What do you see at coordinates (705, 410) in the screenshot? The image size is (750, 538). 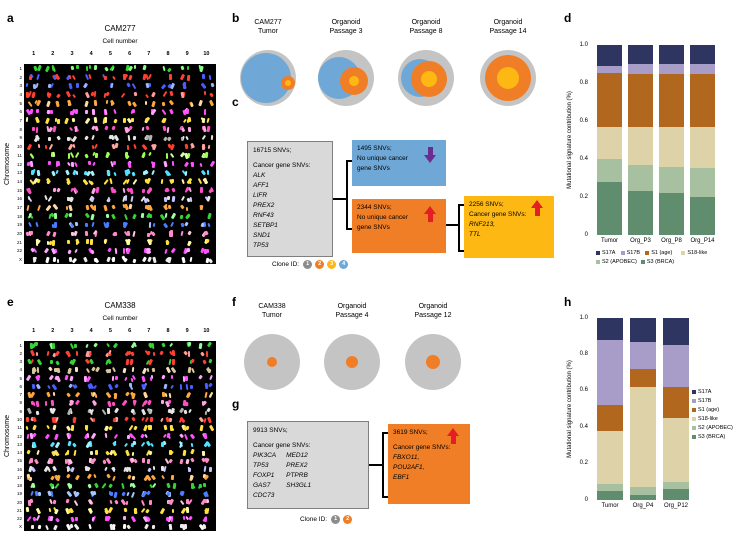 I see `legend-item: S1 (age)` at bounding box center [705, 410].